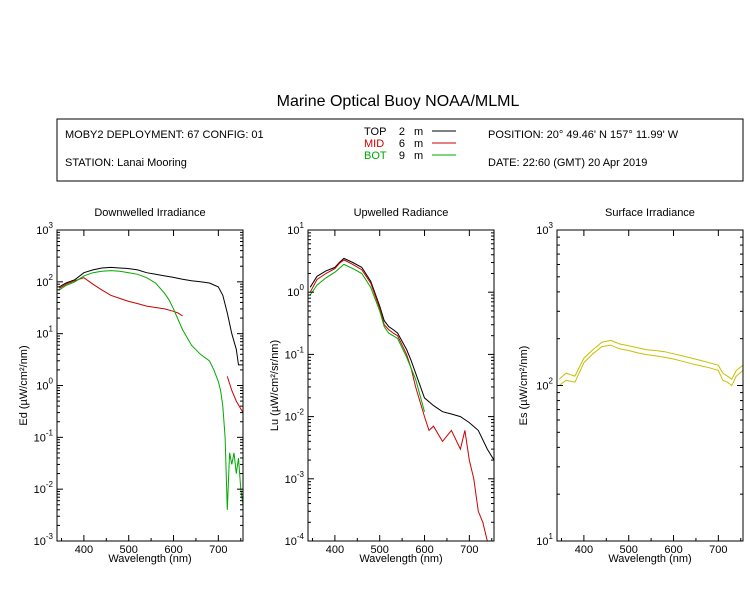  What do you see at coordinates (524, 386) in the screenshot?
I see `y-axis-label: Es (µW/cm²/nm)` at bounding box center [524, 386].